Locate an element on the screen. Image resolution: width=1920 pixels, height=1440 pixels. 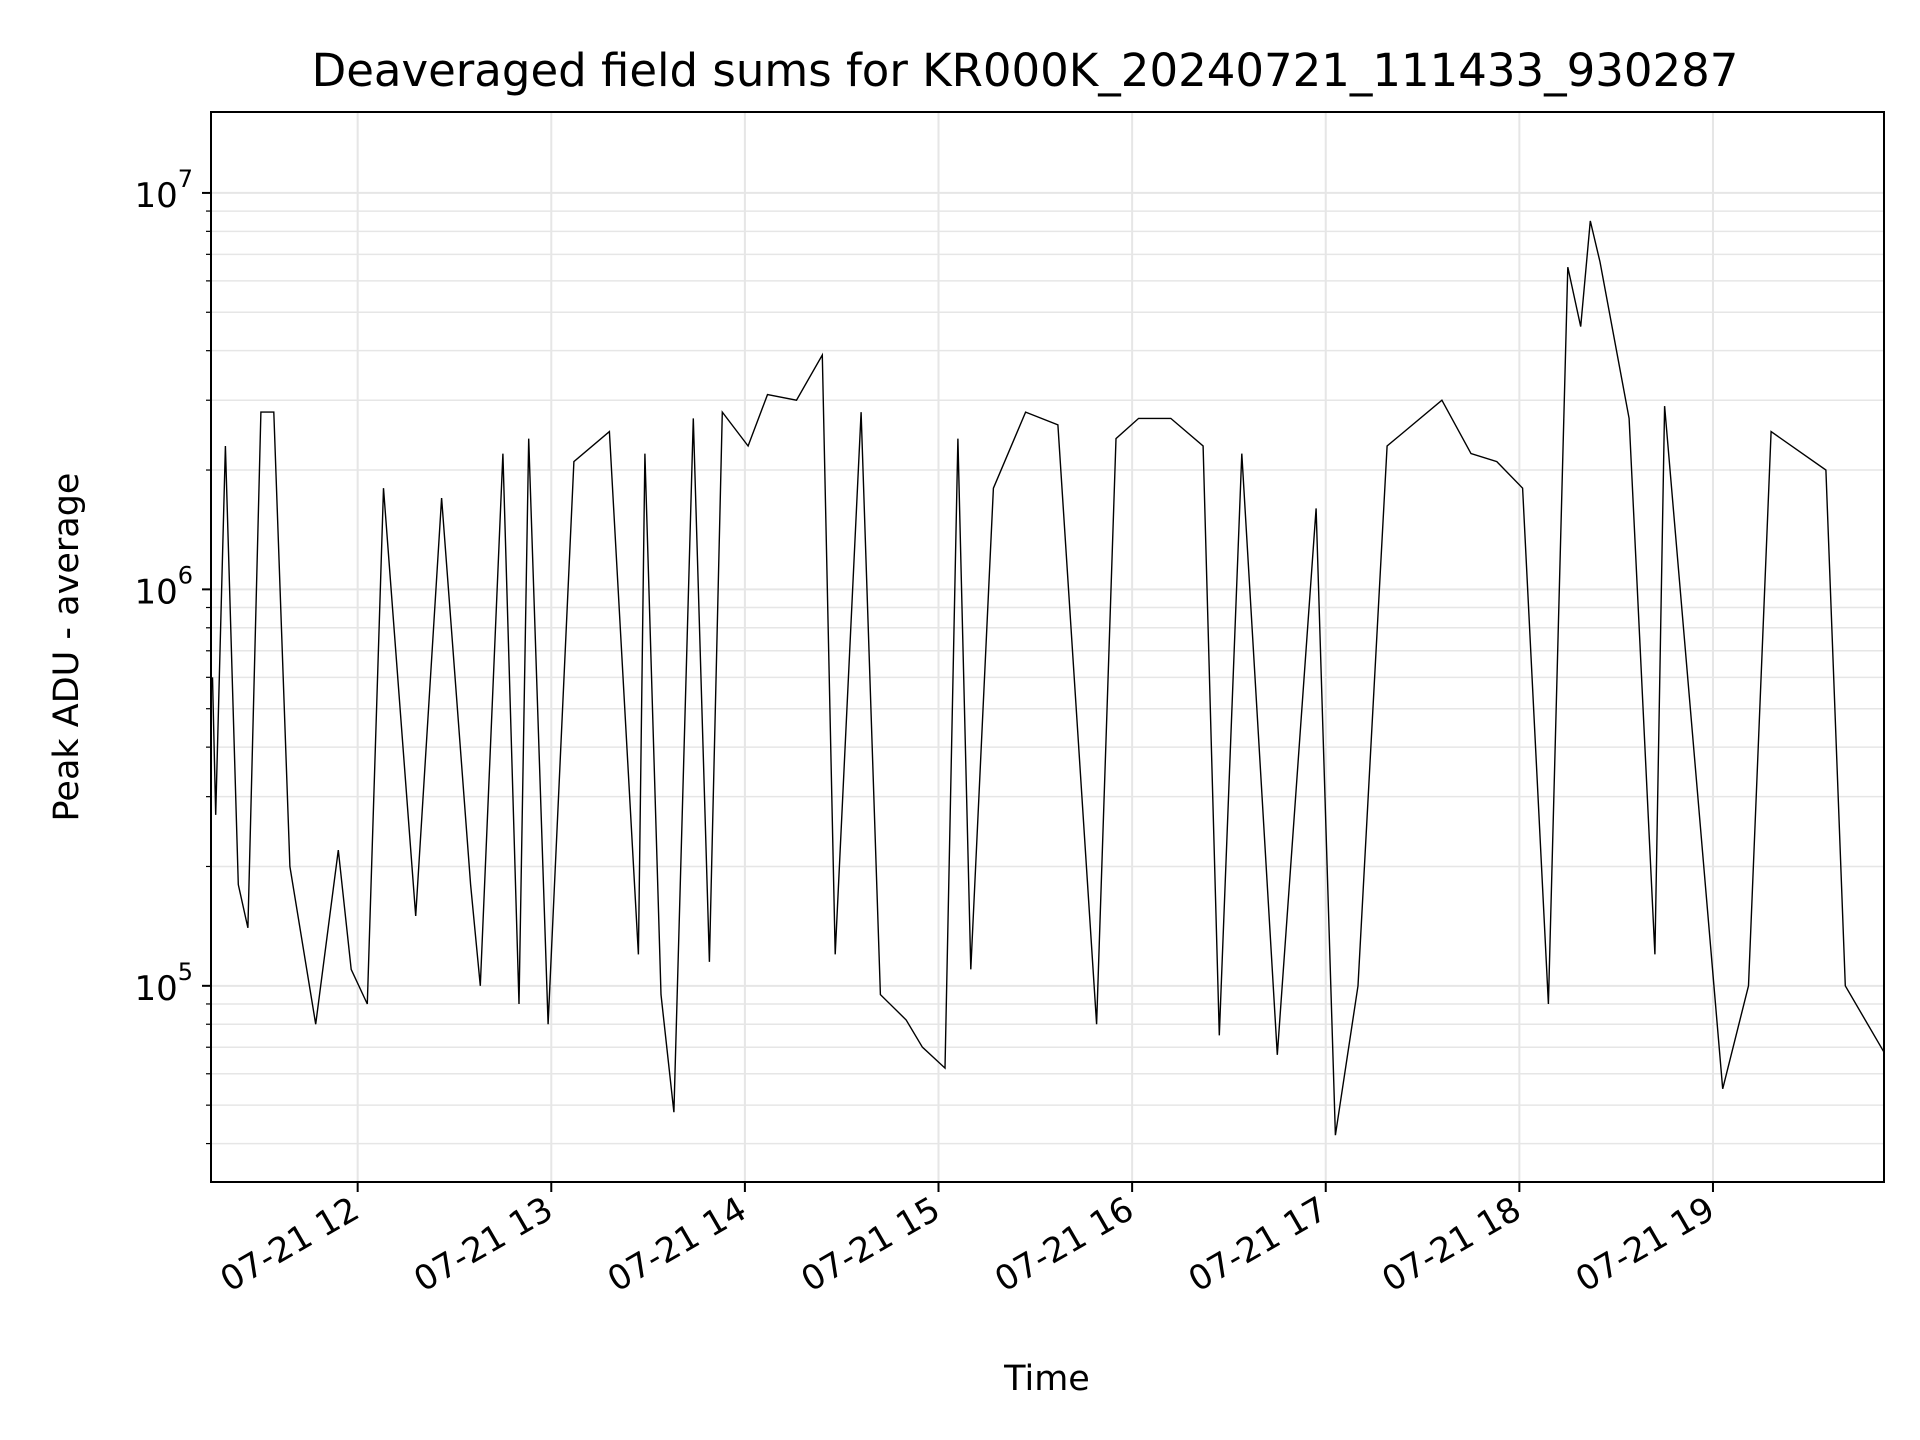
x-tick-label: 07-21 14 is located at coordinates (677, 1244).